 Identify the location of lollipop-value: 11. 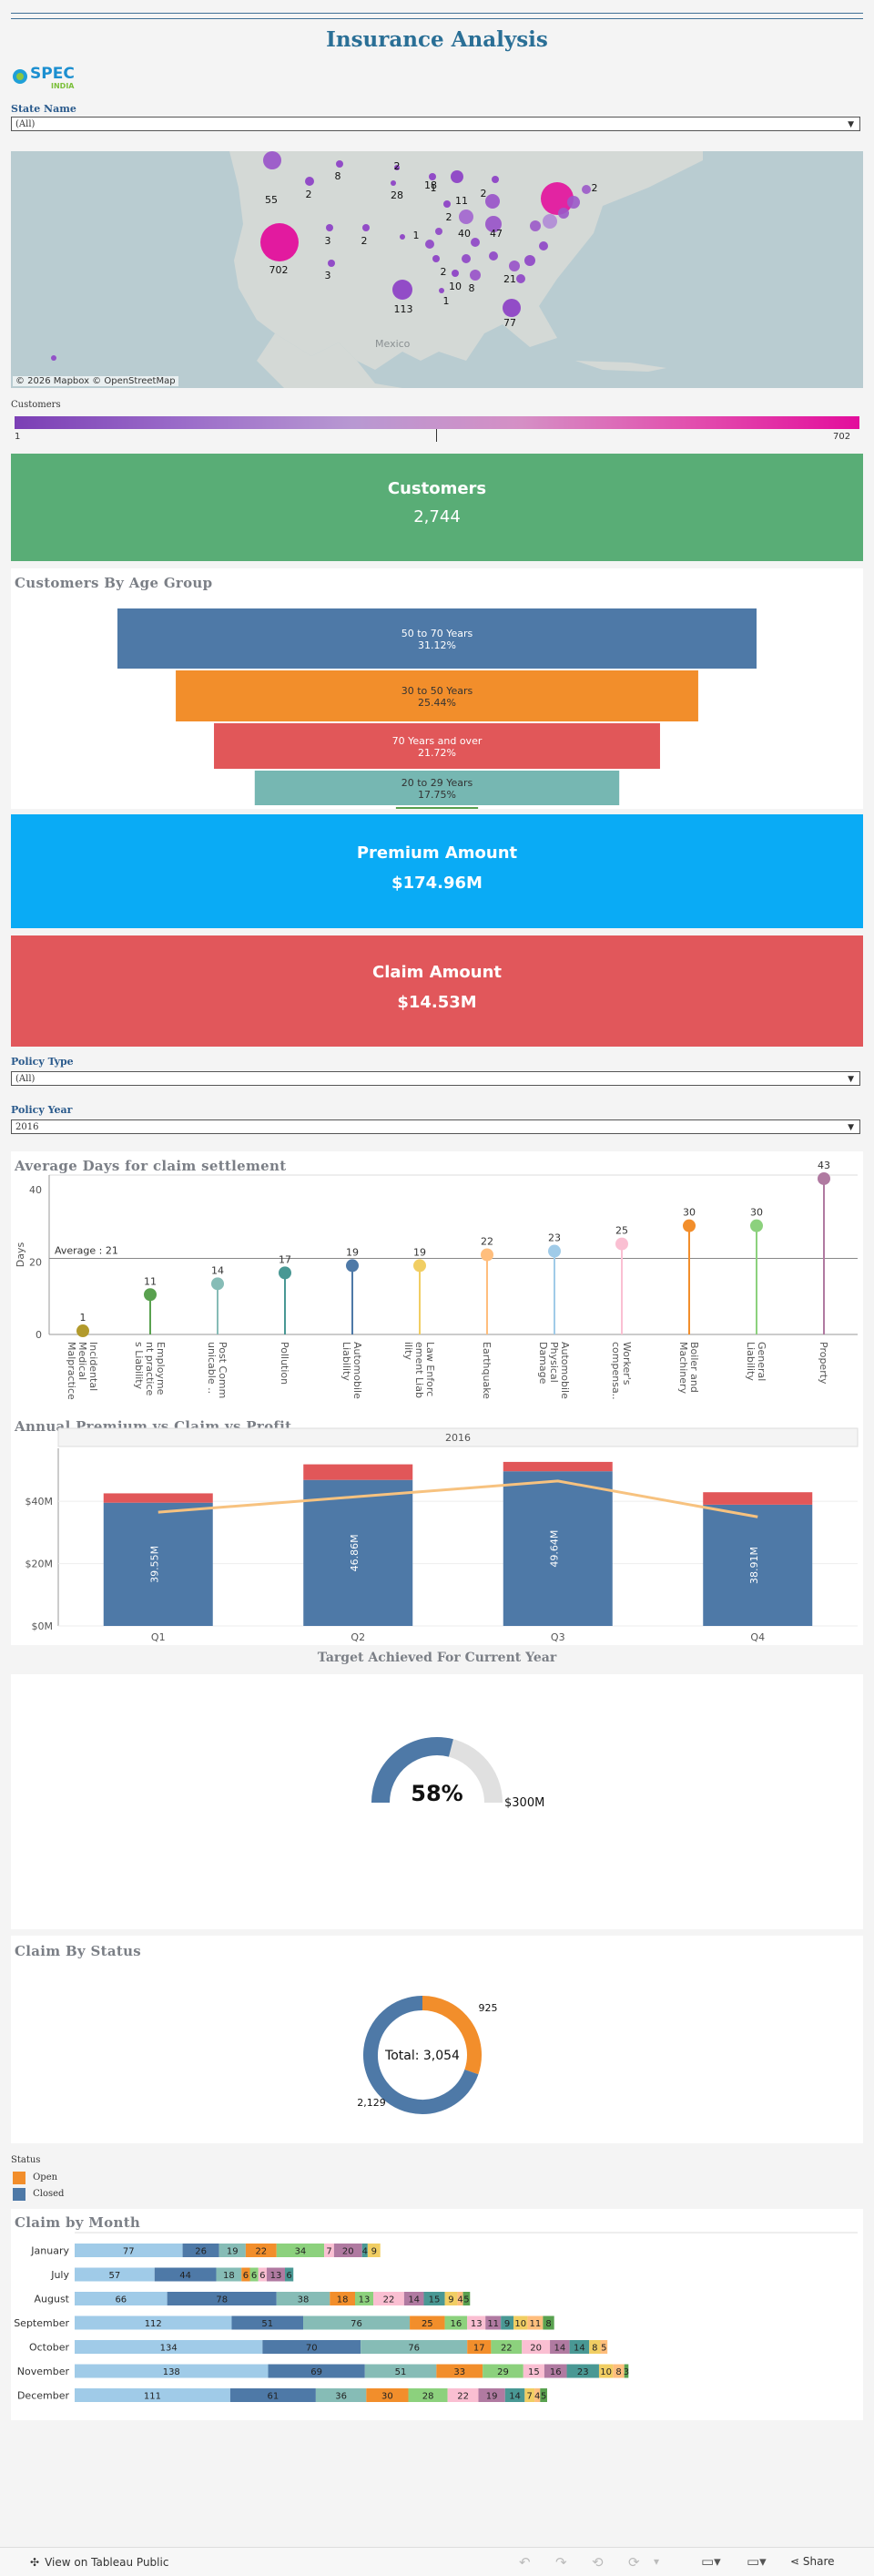
(150, 1281).